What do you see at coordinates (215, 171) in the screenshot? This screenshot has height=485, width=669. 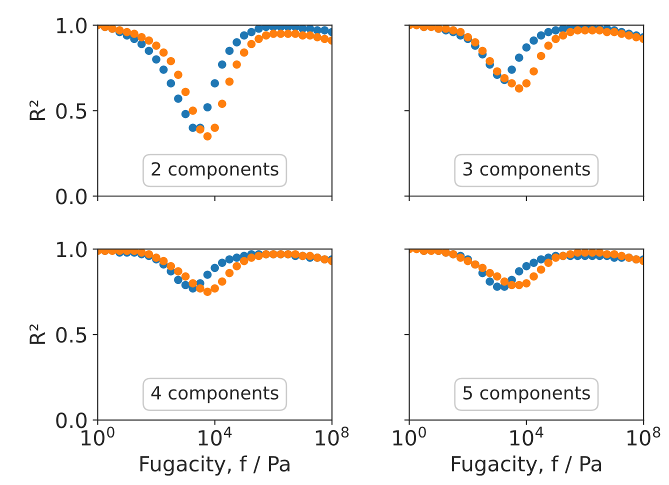 I see `annotation: 2 components` at bounding box center [215, 171].